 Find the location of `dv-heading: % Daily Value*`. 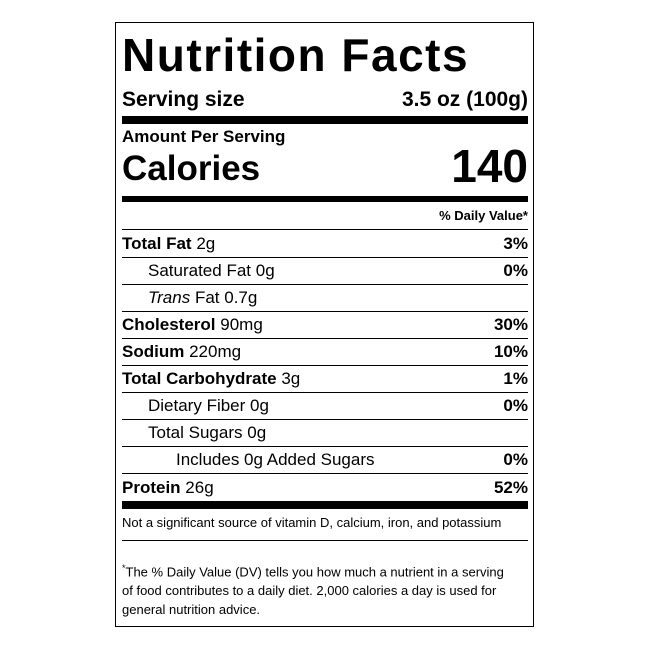

dv-heading: % Daily Value* is located at coordinates (325, 218).